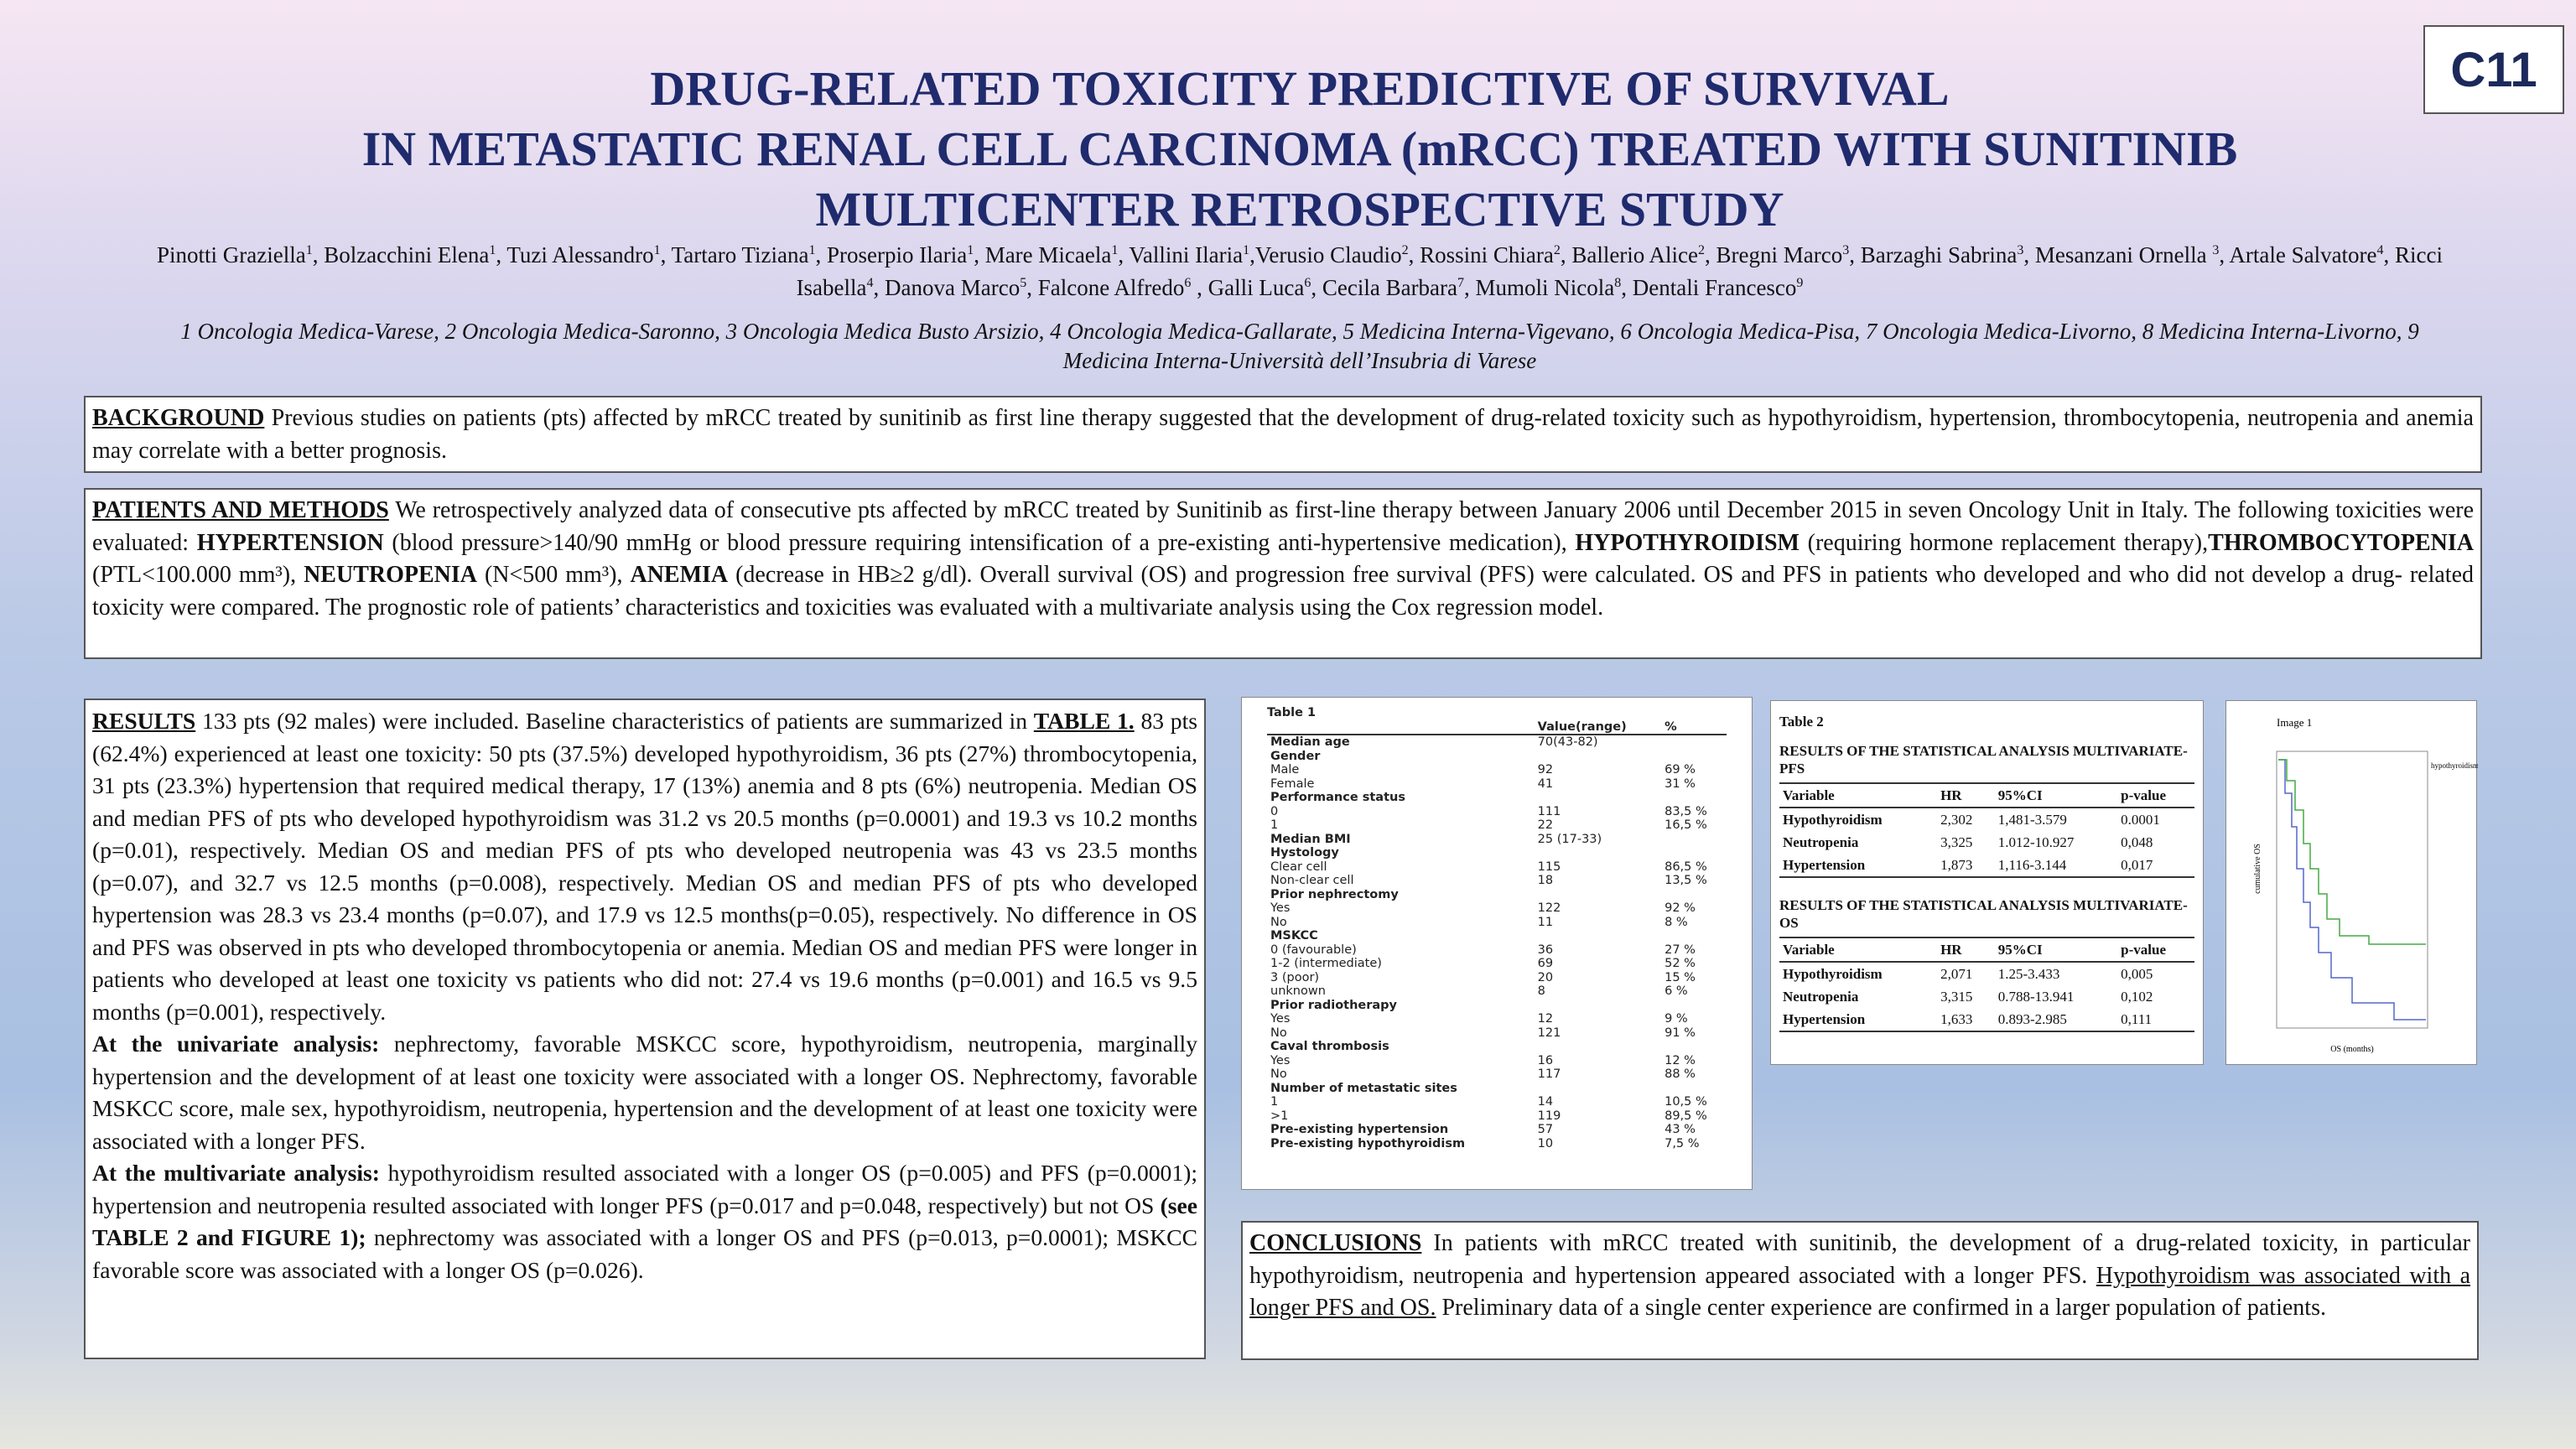 This screenshot has width=2576, height=1449. What do you see at coordinates (1337, 797) in the screenshot?
I see `cell: Performance status` at bounding box center [1337, 797].